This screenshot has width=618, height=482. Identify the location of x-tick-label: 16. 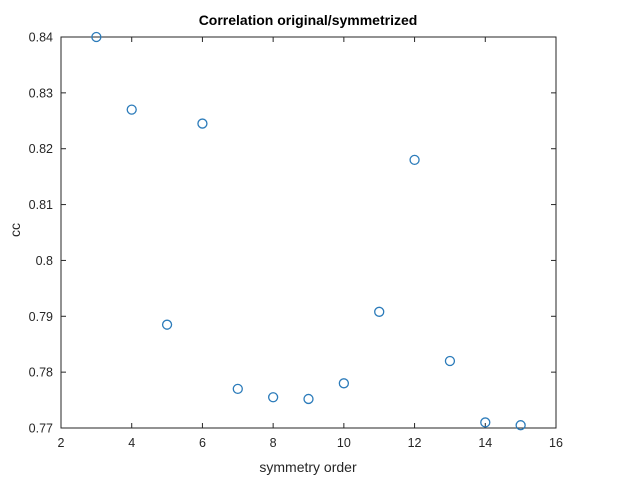
(556, 443).